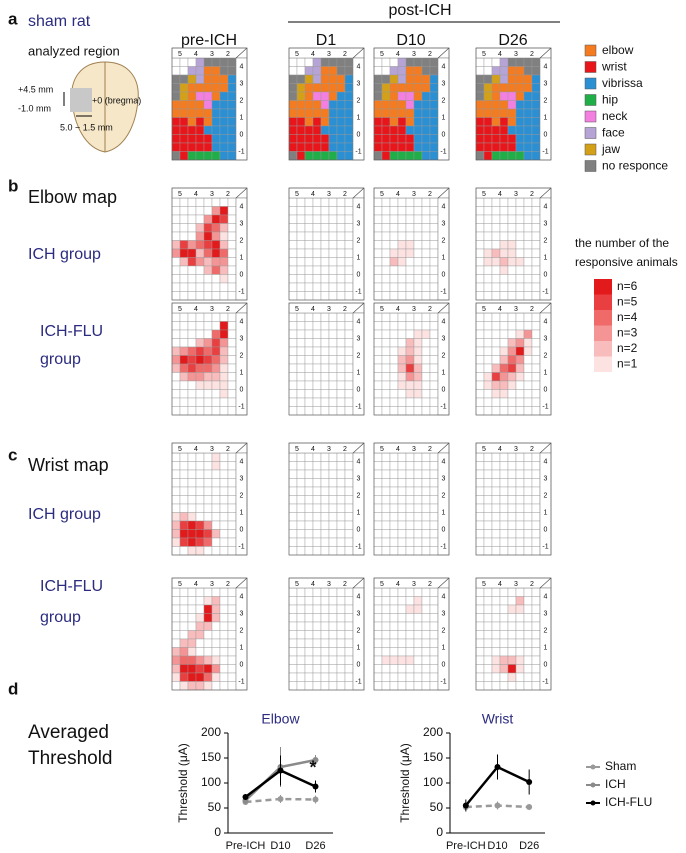 The image size is (686, 853). What do you see at coordinates (443, 308) in the screenshot?
I see `corner-slash` at bounding box center [443, 308].